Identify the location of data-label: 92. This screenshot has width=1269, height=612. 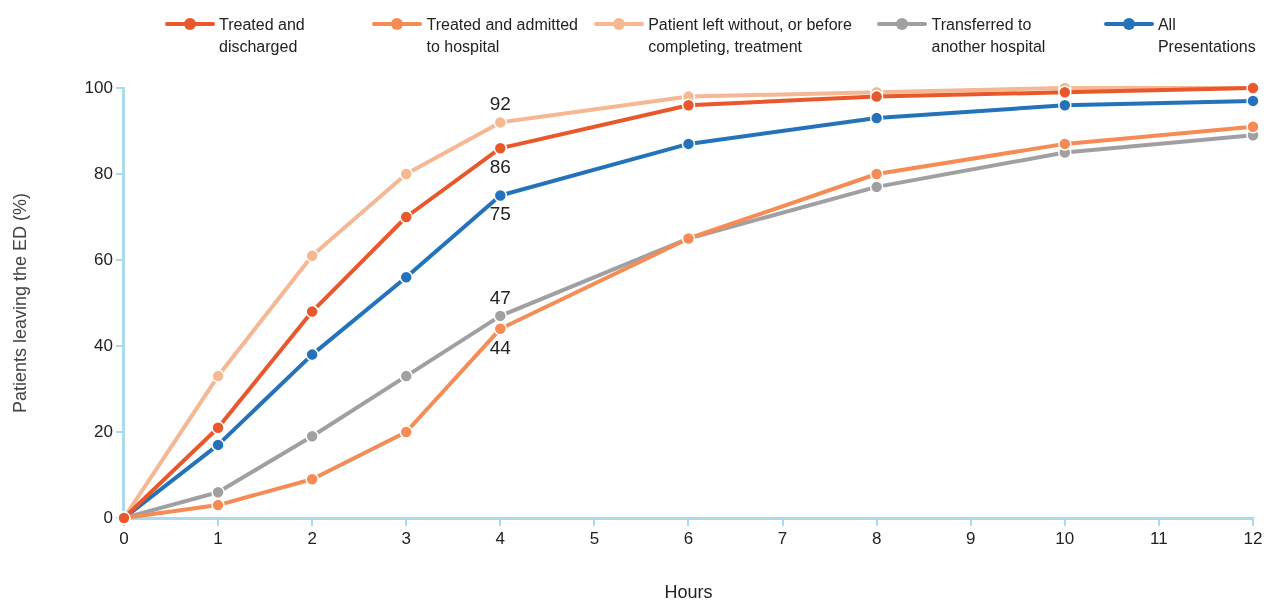
(500, 104).